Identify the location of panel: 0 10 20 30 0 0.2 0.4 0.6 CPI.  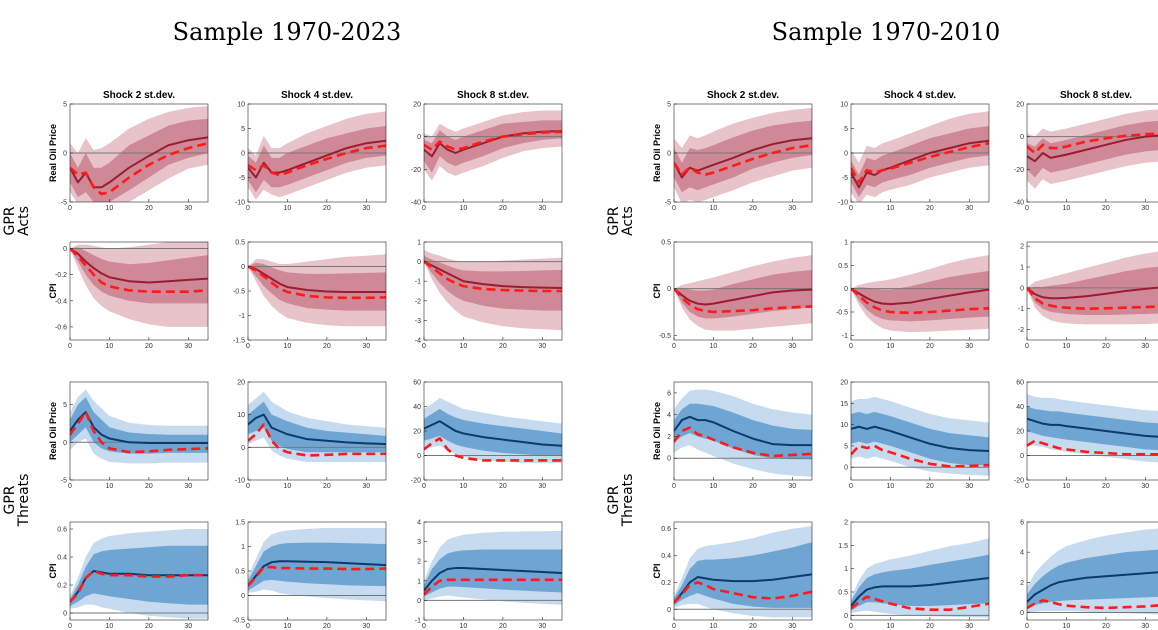
(128, 575).